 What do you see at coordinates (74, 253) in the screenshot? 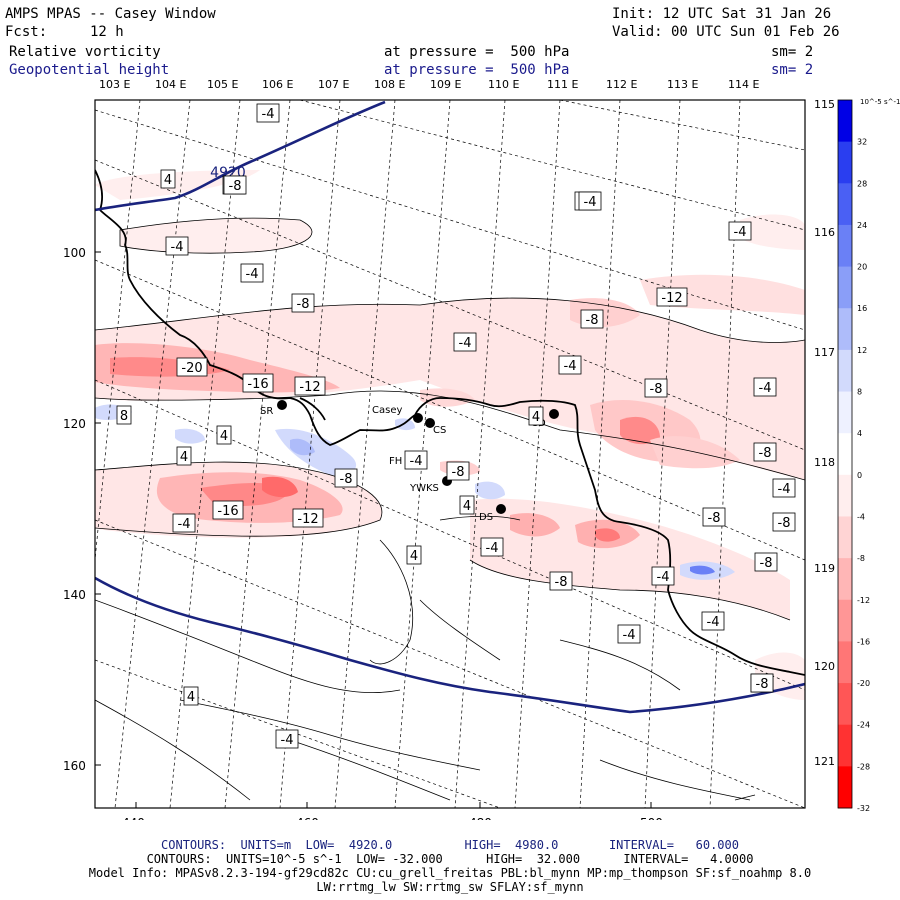
I see `axis-label: 100` at bounding box center [74, 253].